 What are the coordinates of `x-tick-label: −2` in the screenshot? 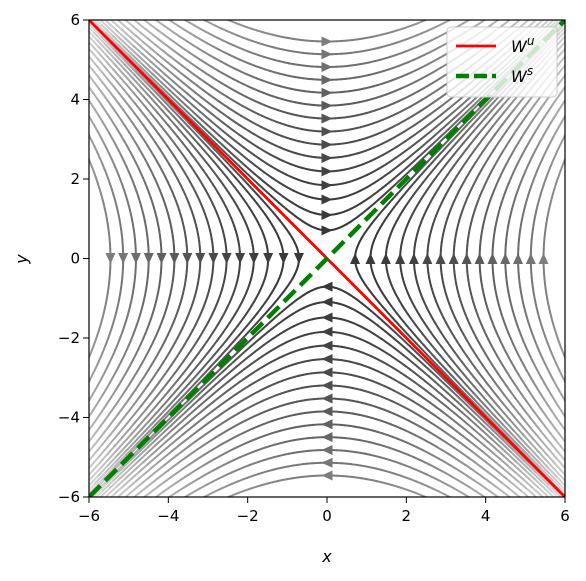 It's located at (248, 516).